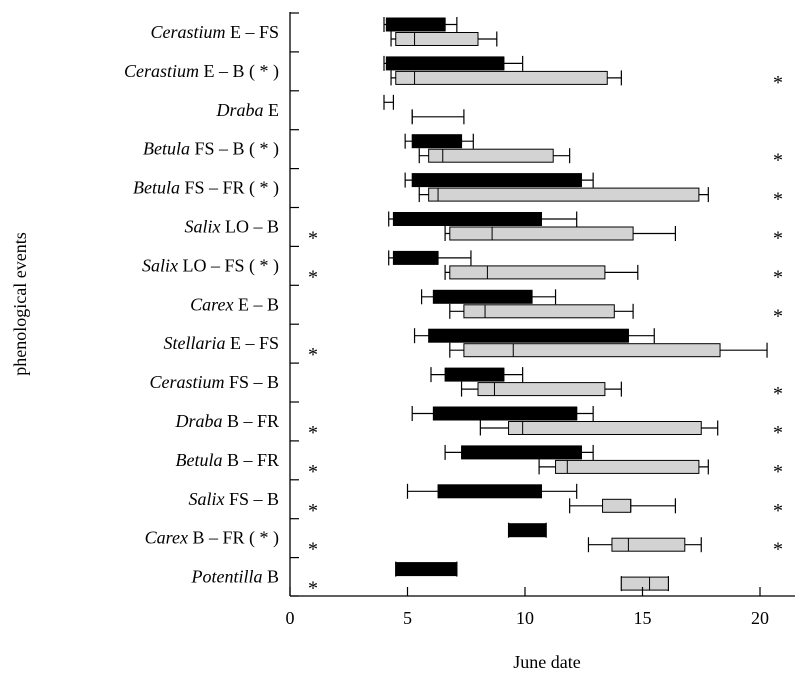  I want to click on row-label-genus: Stellaria, so click(194, 343).